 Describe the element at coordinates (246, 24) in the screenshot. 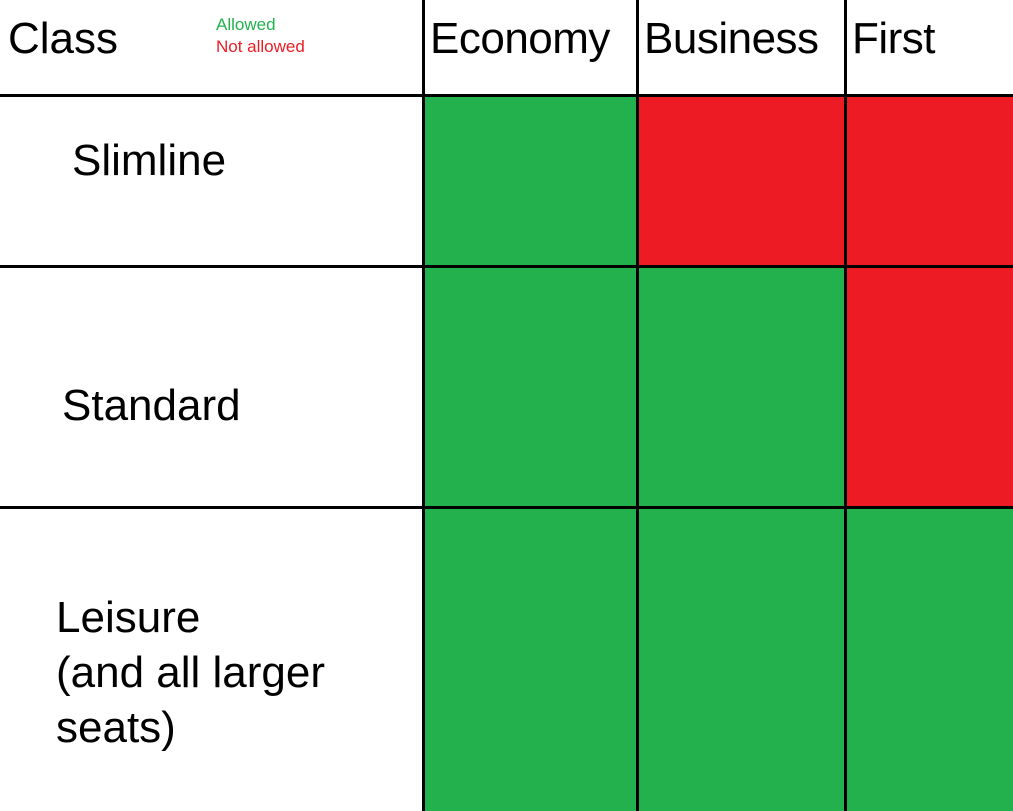

I see `legend-allowed: Allowed` at that location.